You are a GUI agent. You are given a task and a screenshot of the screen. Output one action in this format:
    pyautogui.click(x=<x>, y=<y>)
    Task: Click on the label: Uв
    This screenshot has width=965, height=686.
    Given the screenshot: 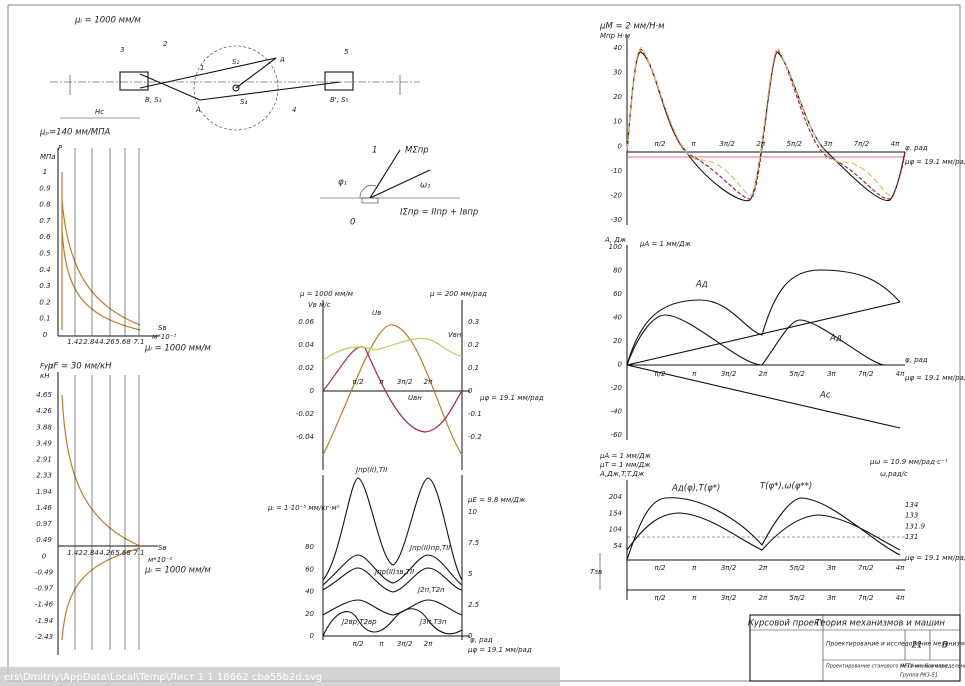 What is the action you would take?
    pyautogui.click(x=376, y=313)
    